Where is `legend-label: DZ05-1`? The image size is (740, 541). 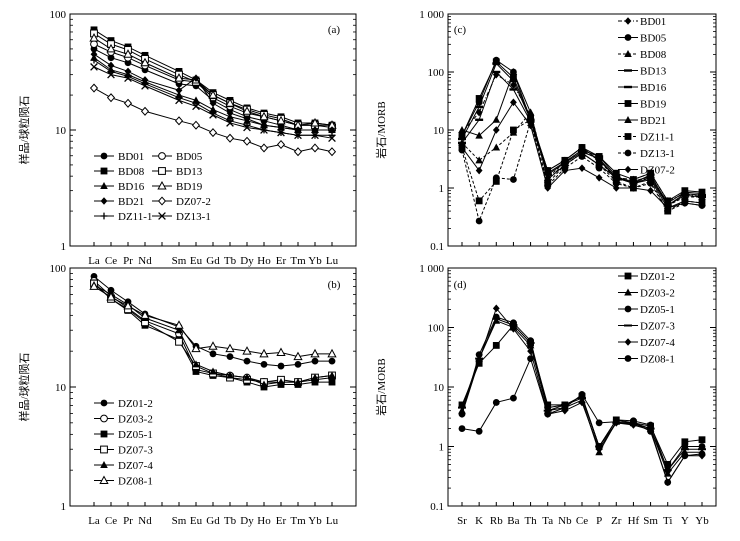 legend-label: DZ05-1 is located at coordinates (135, 435).